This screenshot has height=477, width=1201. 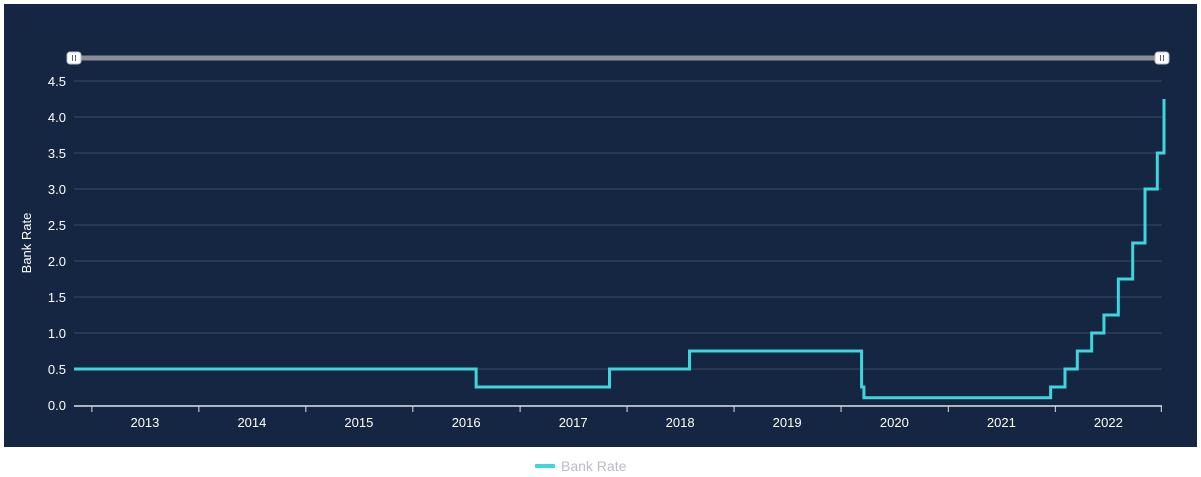 I want to click on range-handle-left-icon, so click(x=74, y=58).